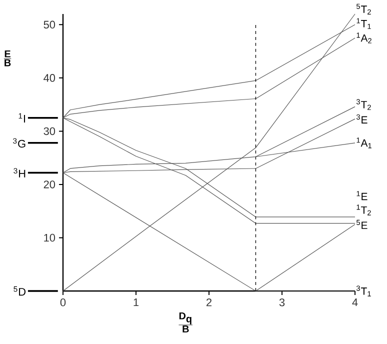 The height and width of the screenshot is (344, 387). I want to click on y-tick-label: 40, so click(50, 78).